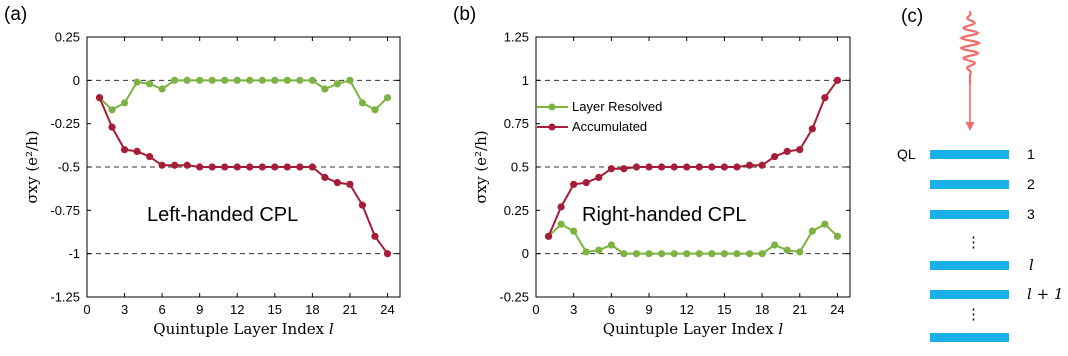 This screenshot has width=1068, height=356. I want to click on light-arrow-head-icon, so click(970, 126).